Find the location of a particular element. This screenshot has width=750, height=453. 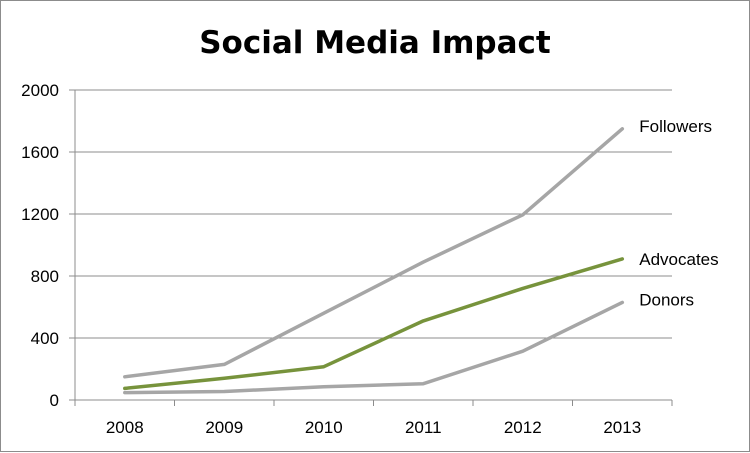

chart-title: Social Media Impact is located at coordinates (375, 43).